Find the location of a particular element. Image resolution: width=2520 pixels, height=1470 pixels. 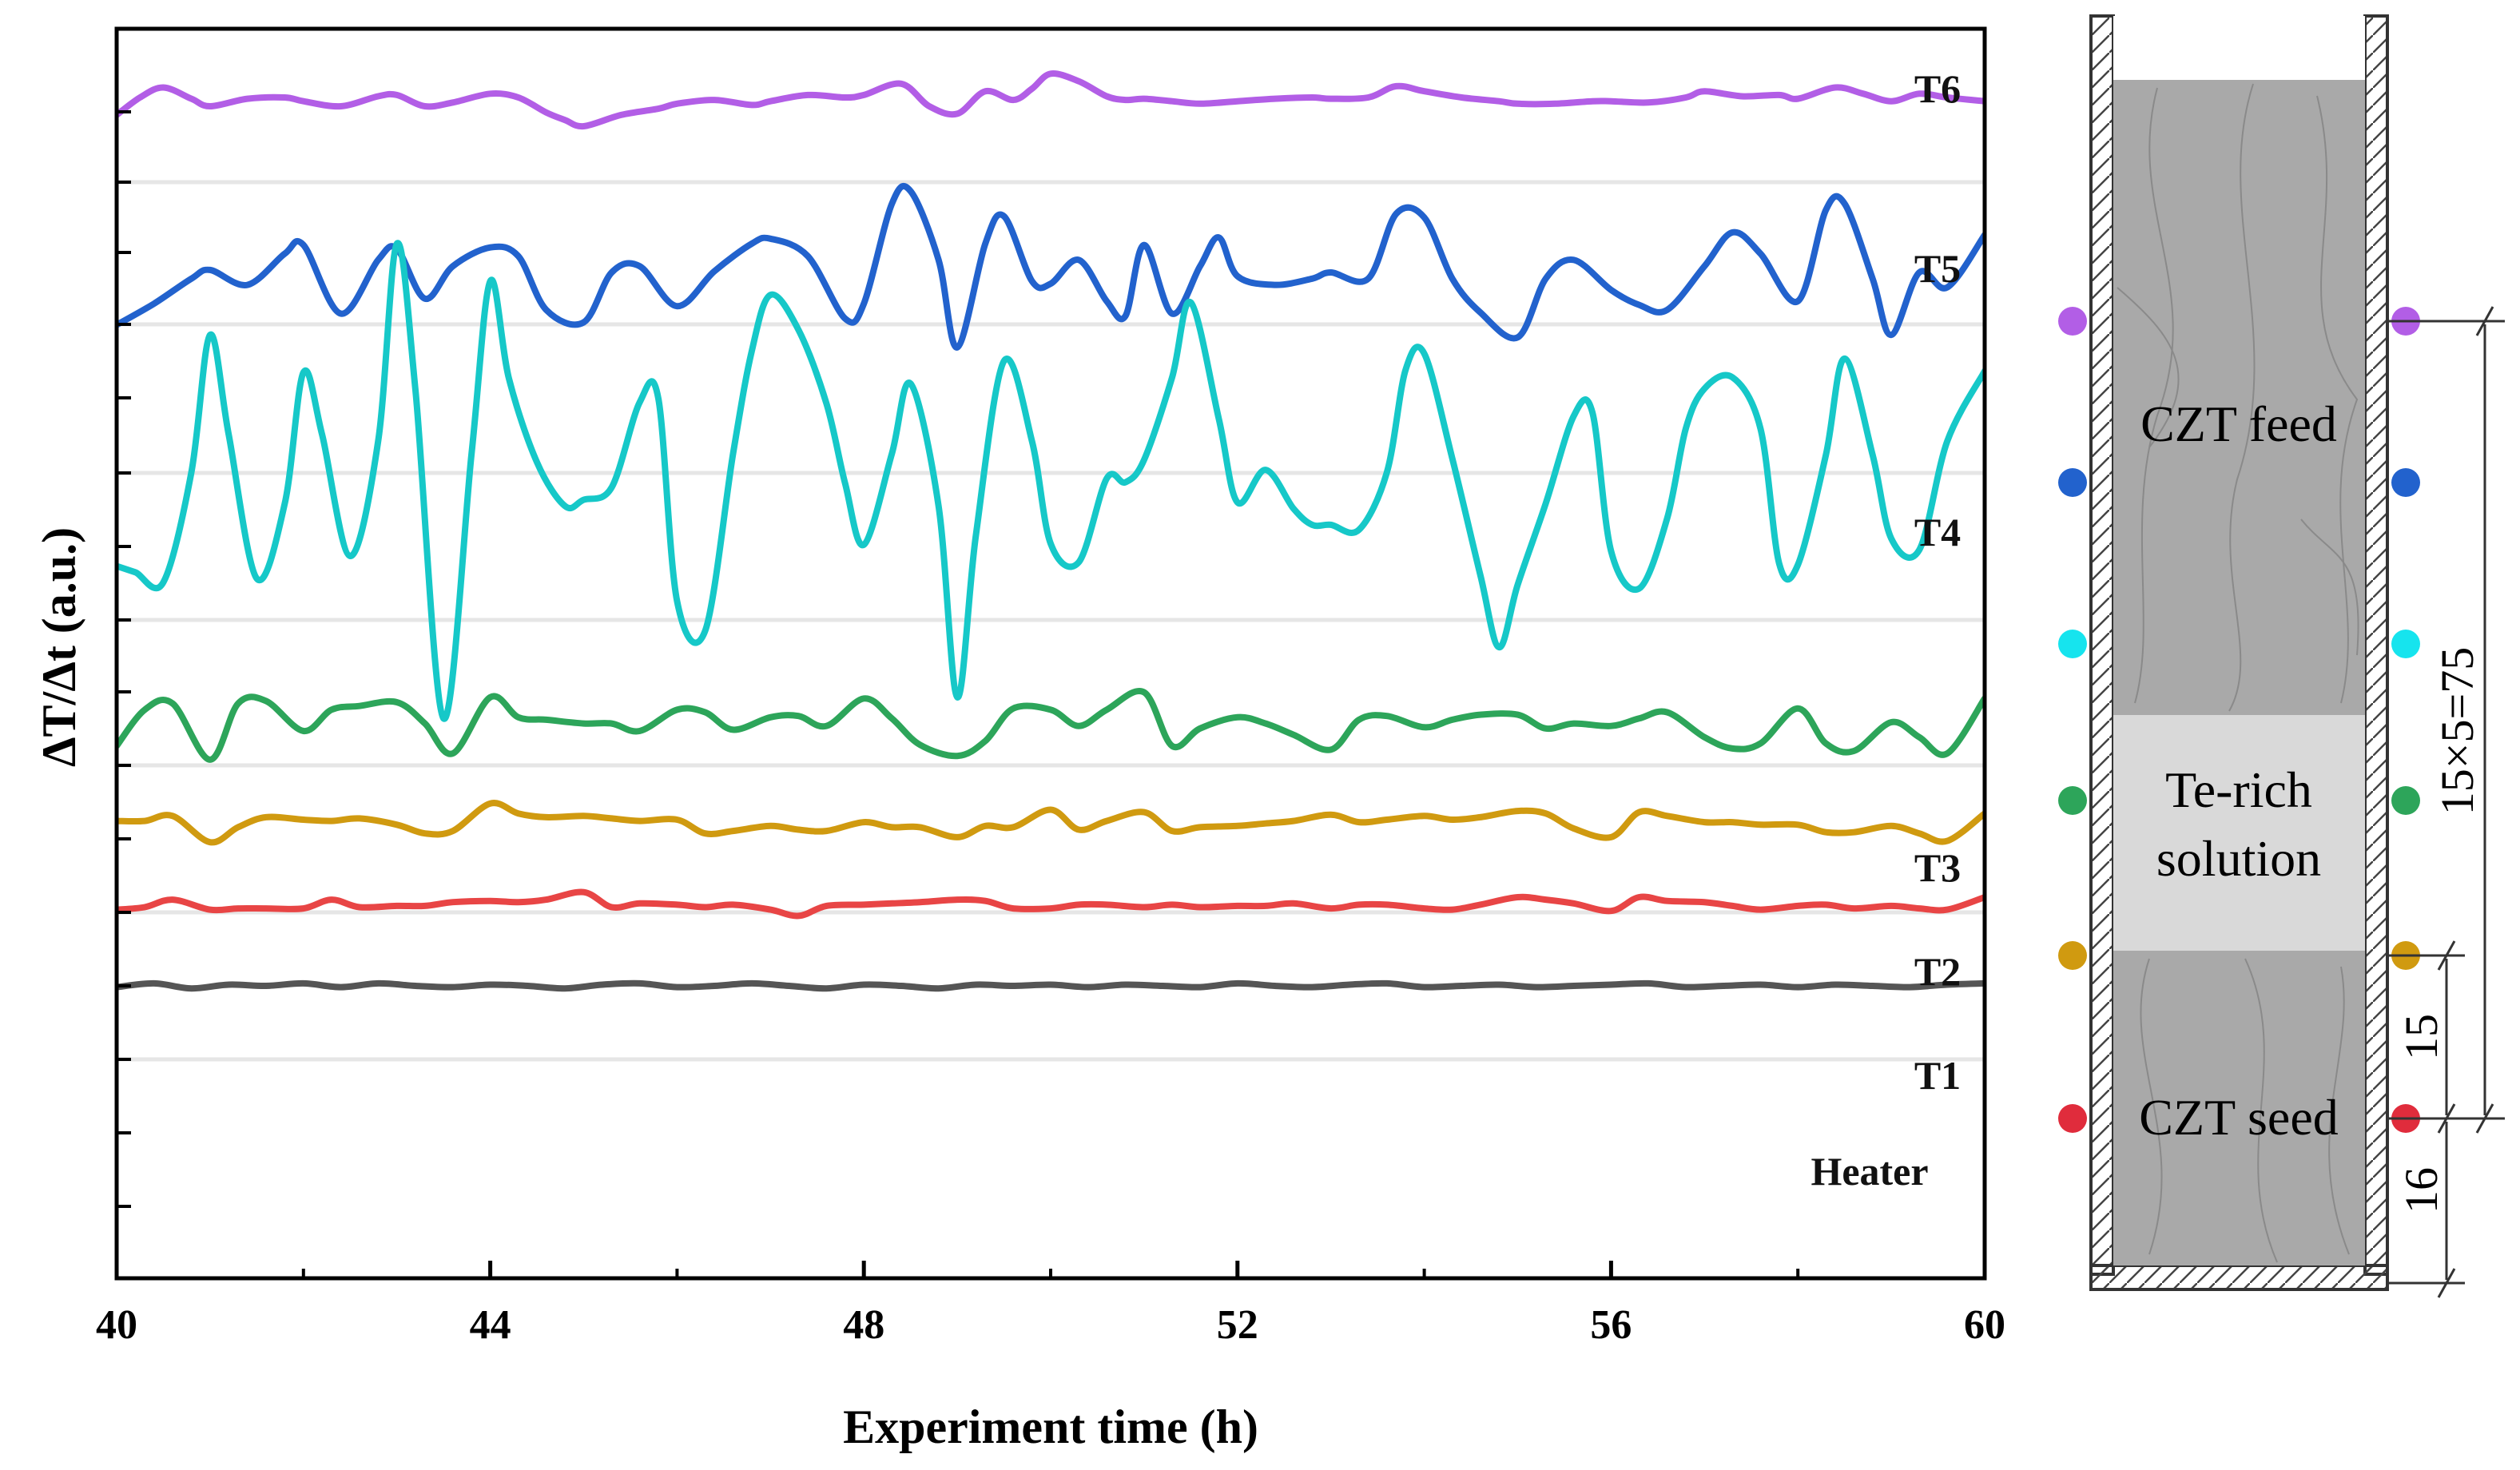

series-label-t3: T3 is located at coordinates (1937, 867).